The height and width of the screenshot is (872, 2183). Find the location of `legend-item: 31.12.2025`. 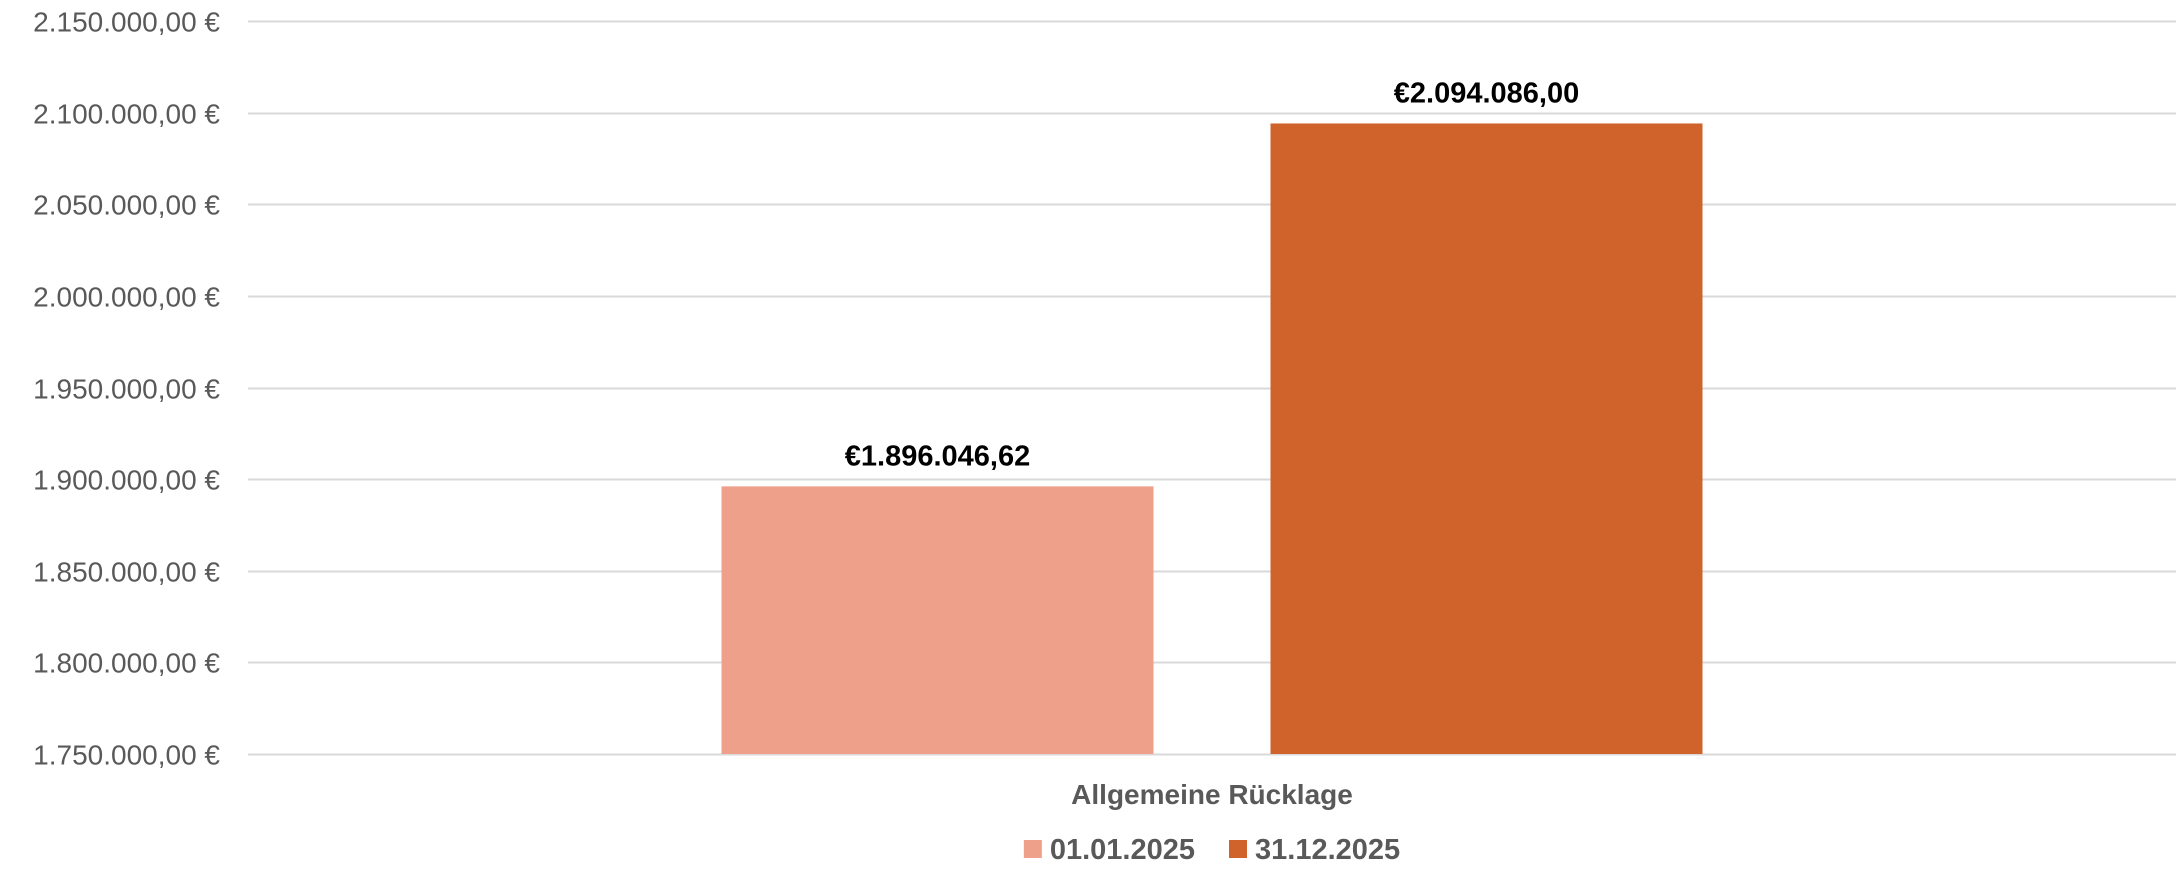

legend-item: 31.12.2025 is located at coordinates (1314, 850).